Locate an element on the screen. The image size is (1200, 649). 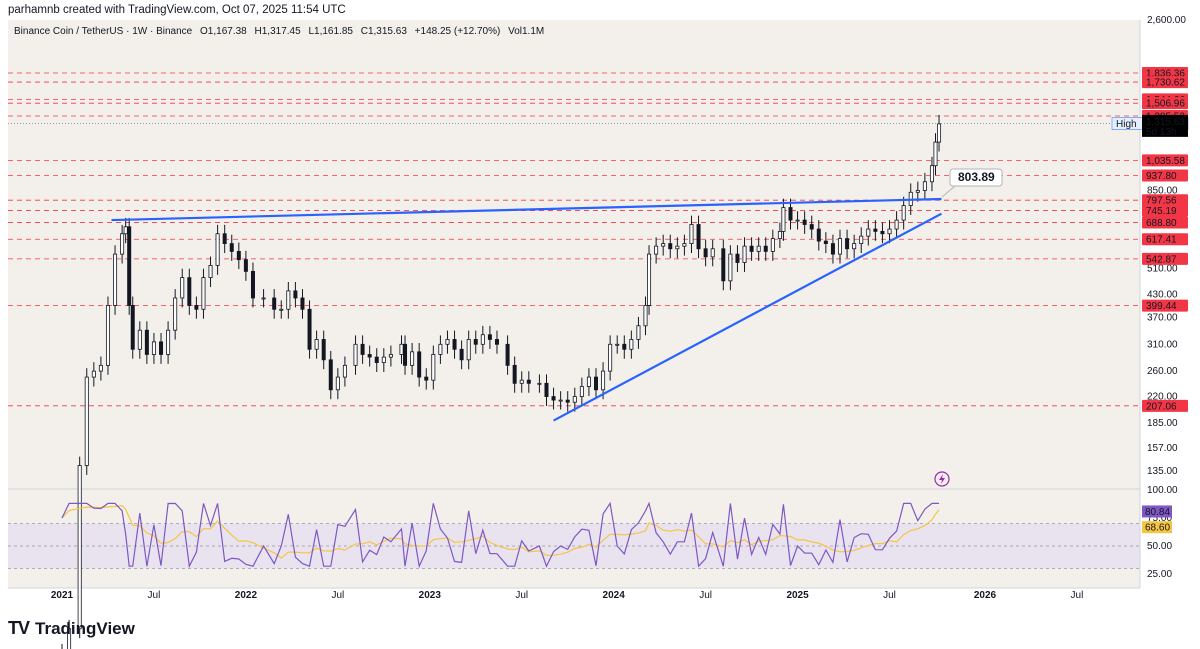
tradingview-logo: TV TradingView is located at coordinates (71, 628).